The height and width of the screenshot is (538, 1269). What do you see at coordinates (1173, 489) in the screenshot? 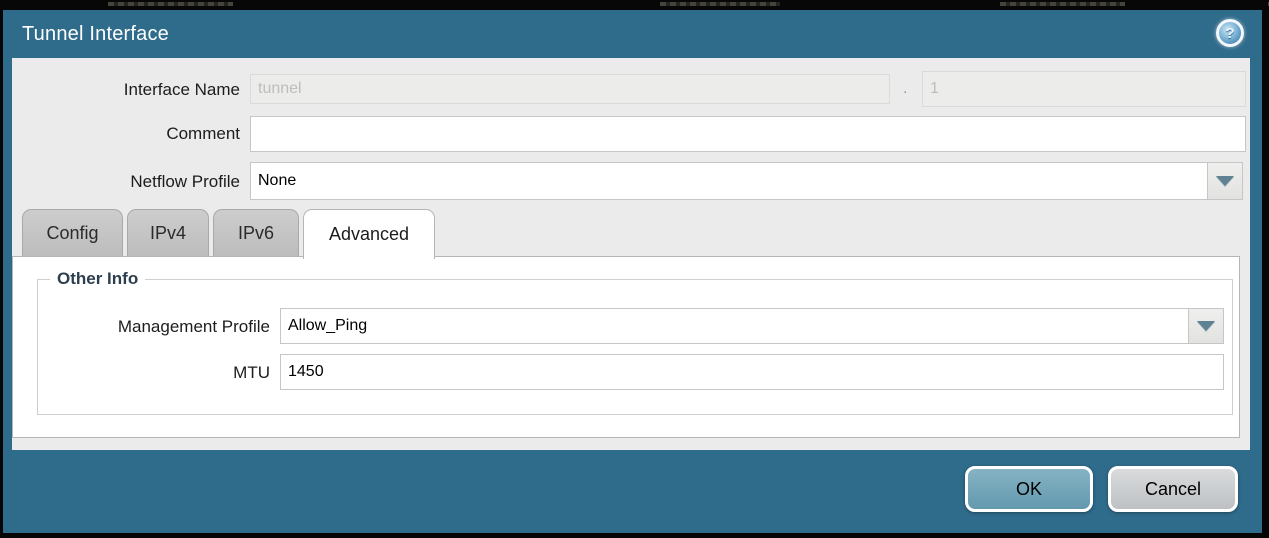
I see `cancel-button: Cancel` at bounding box center [1173, 489].